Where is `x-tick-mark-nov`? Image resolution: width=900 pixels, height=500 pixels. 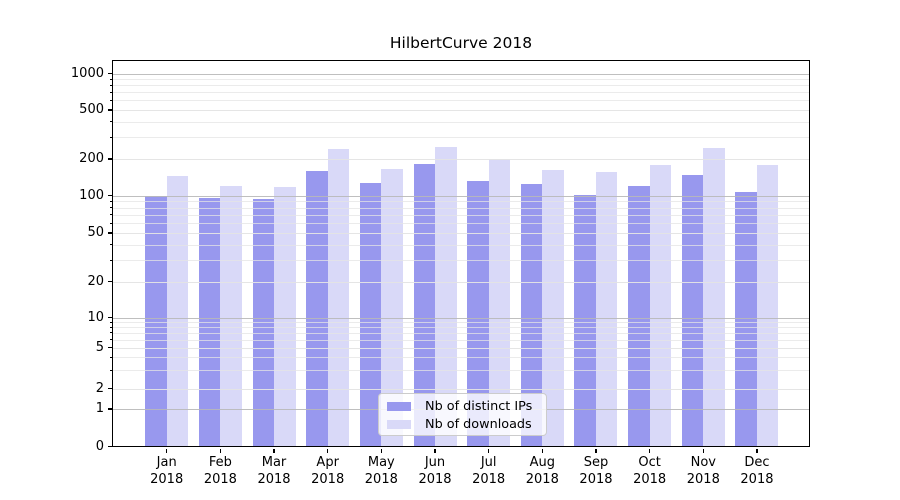 x-tick-mark-nov is located at coordinates (703, 450).